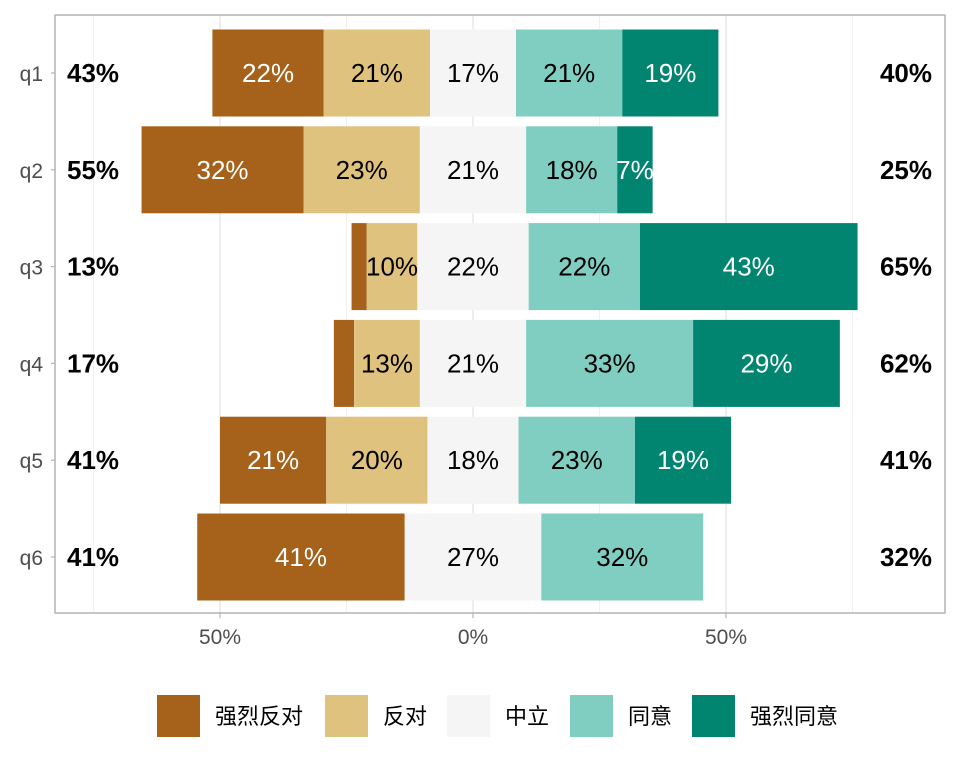  I want to click on y-tick-label-q6: q6, so click(31, 558).